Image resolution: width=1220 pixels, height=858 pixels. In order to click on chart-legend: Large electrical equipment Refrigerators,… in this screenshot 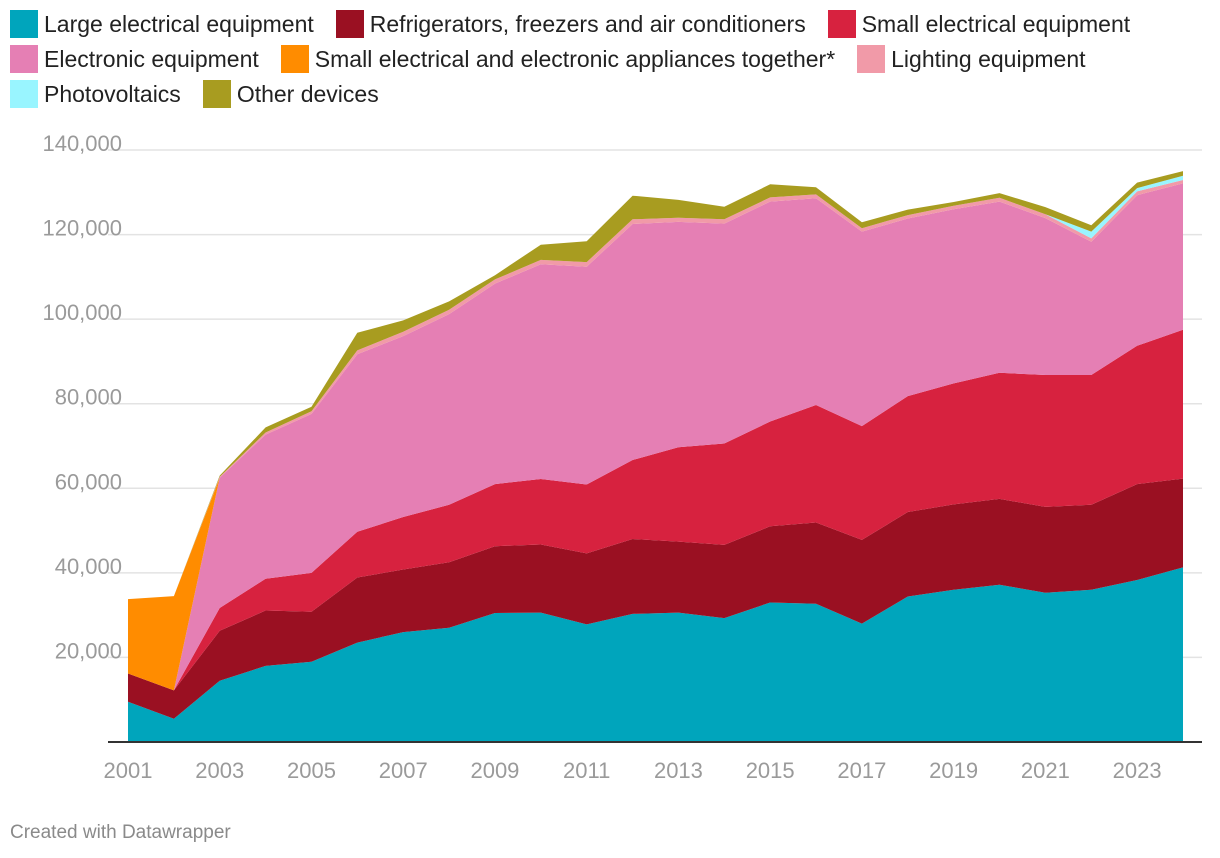, I will do `click(610, 59)`.